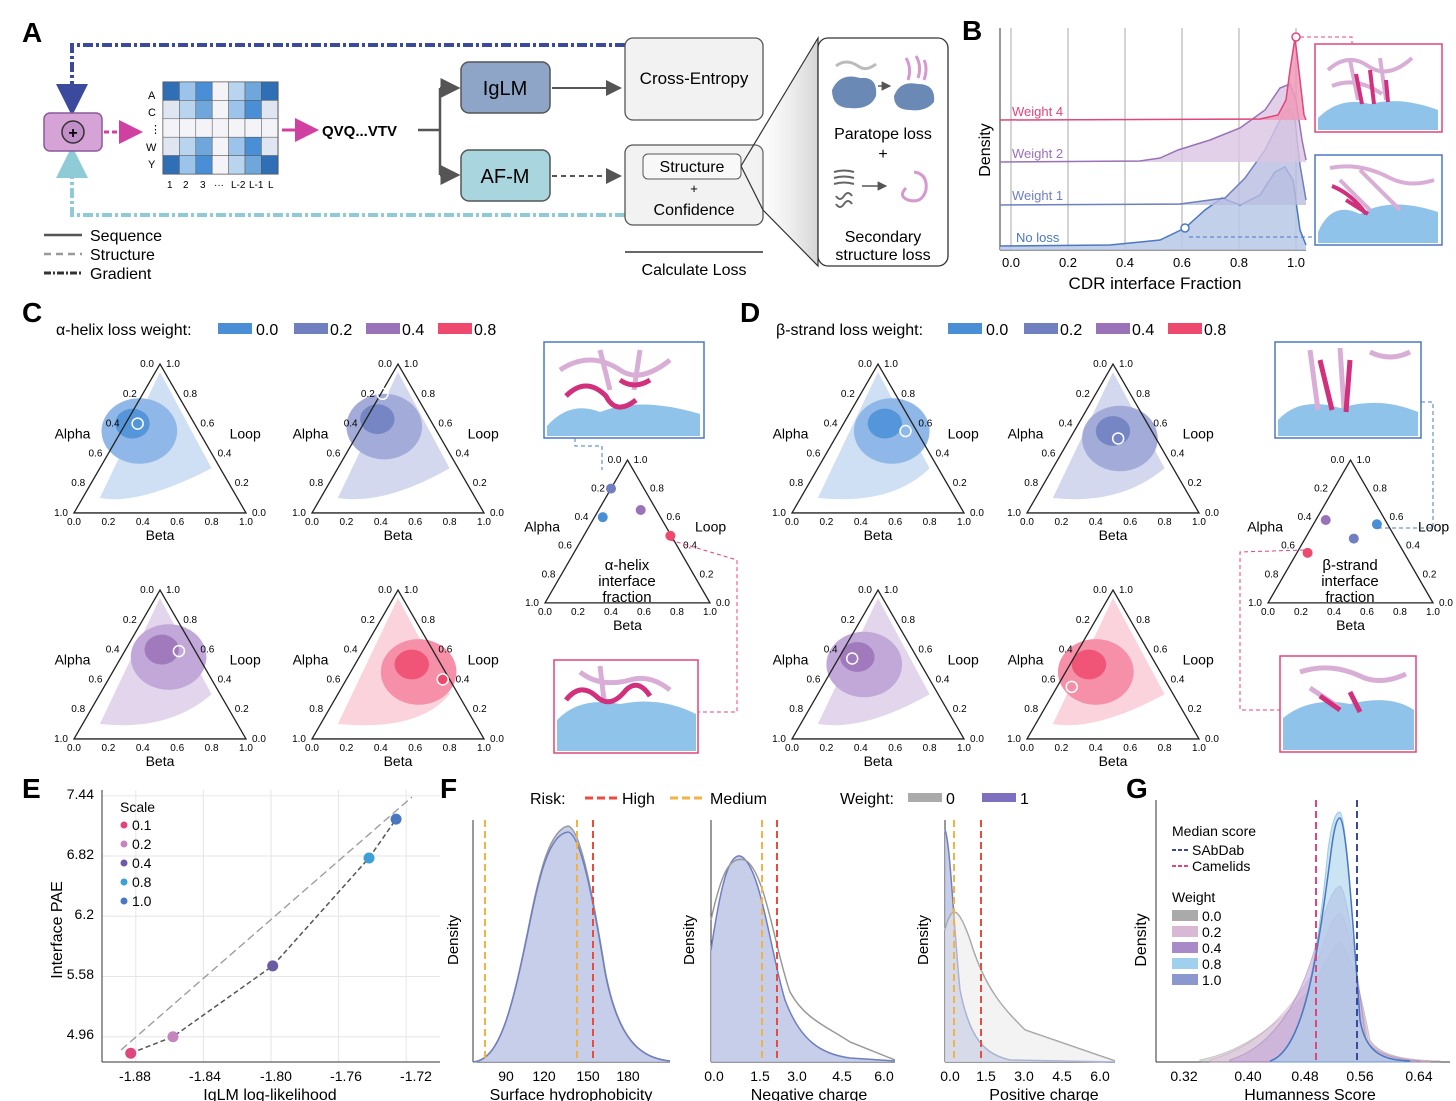  I want to click on svg-text: -1.76, so click(346, 1076).